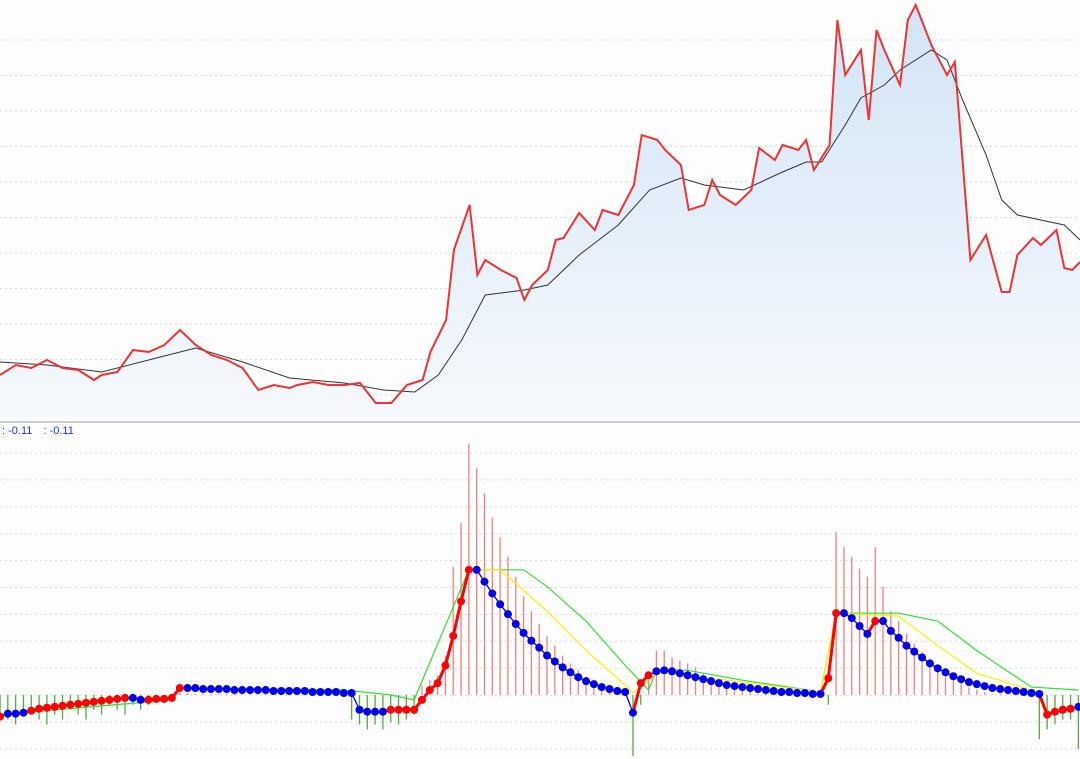  Describe the element at coordinates (17, 431) in the screenshot. I see `readout-value-a: : -0.11` at that location.